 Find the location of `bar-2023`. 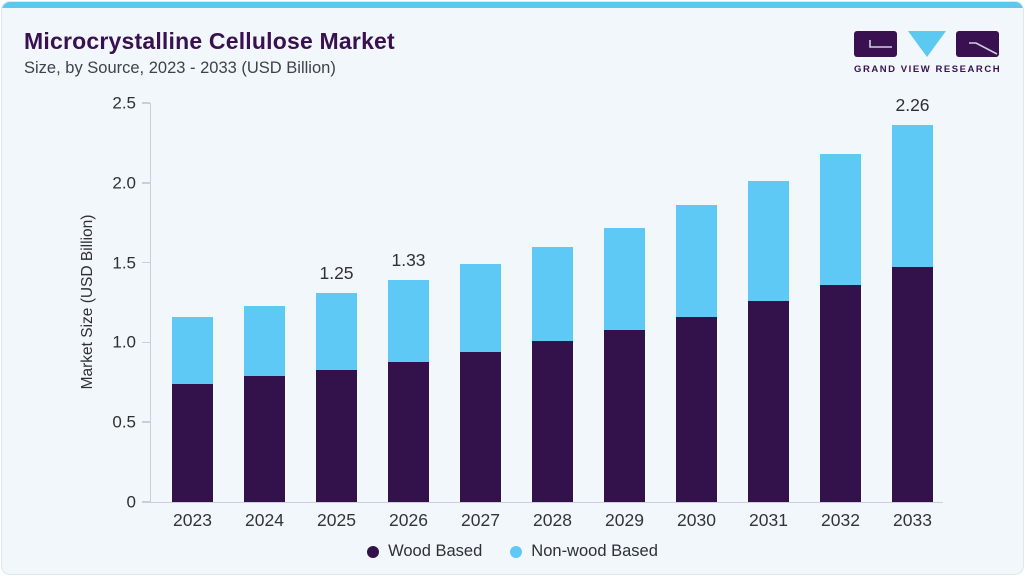

bar-2023 is located at coordinates (192, 409).